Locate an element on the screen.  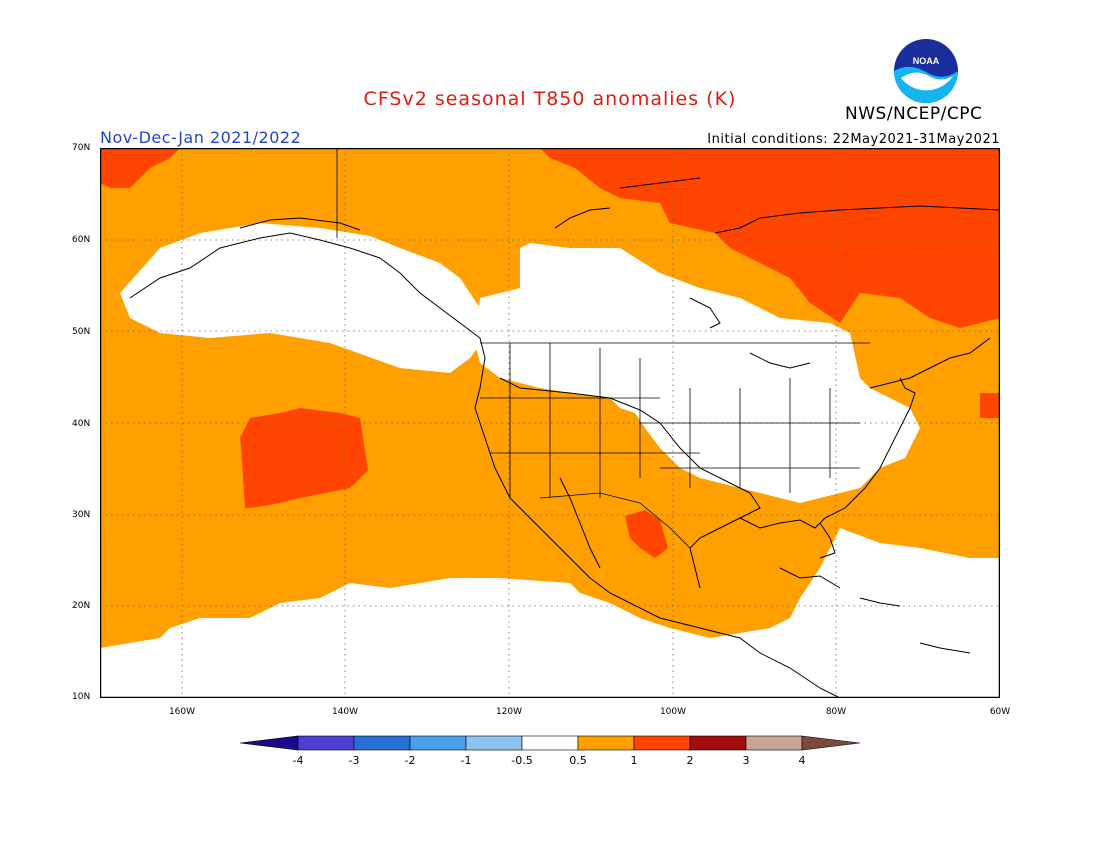
colorbar-tick-label: -0.5 is located at coordinates (521, 760).